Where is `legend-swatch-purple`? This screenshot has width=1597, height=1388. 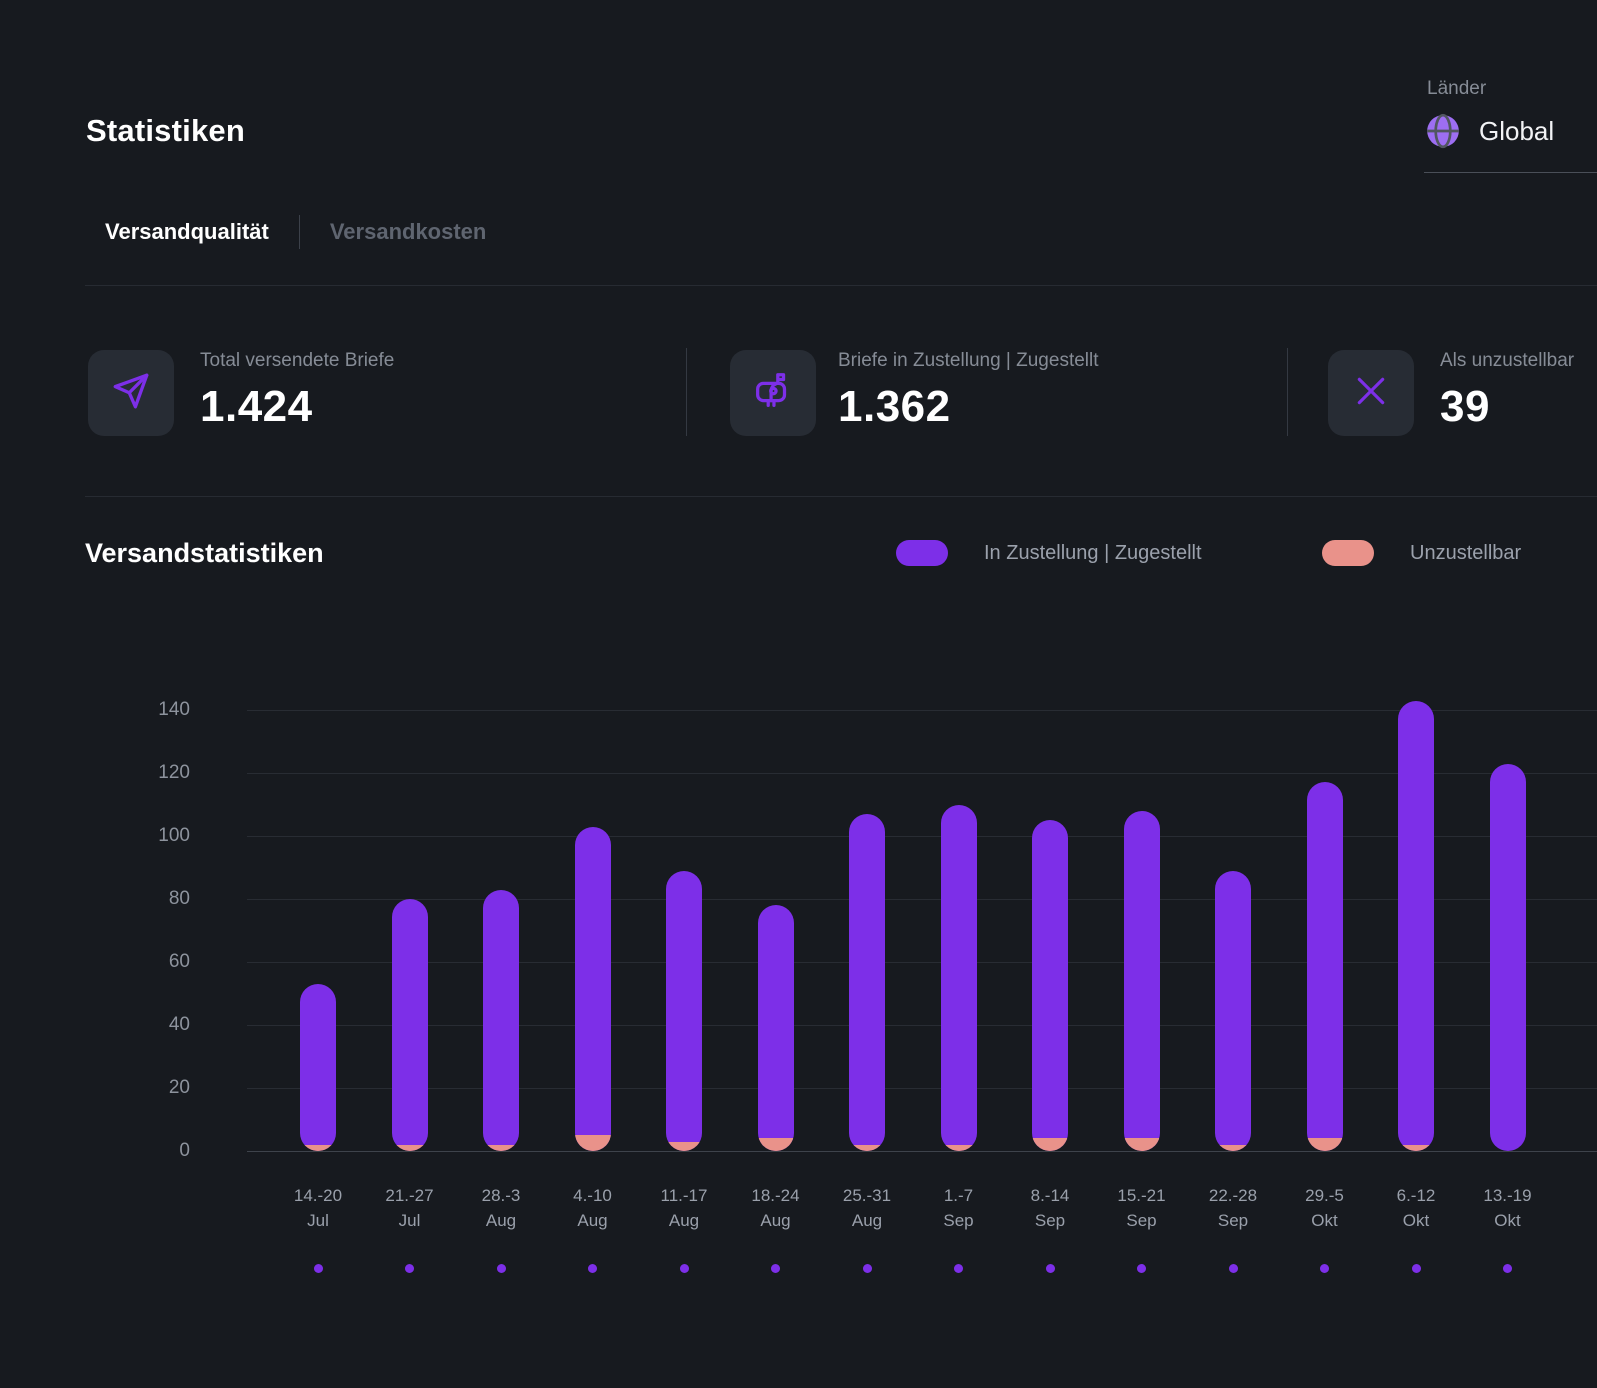
legend-swatch-purple is located at coordinates (922, 553).